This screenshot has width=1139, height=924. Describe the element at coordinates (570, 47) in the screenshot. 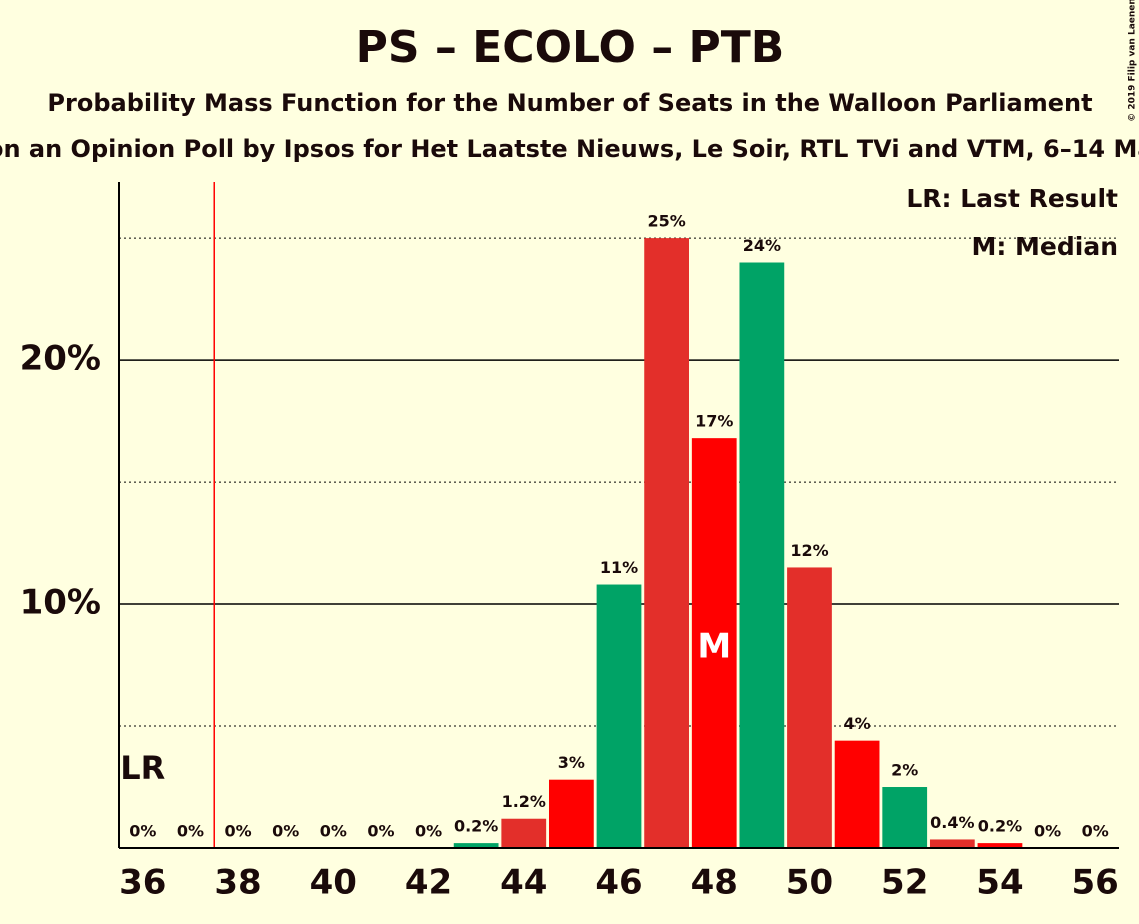

I see `chart-title: PS – ECOLO – PTB` at that location.